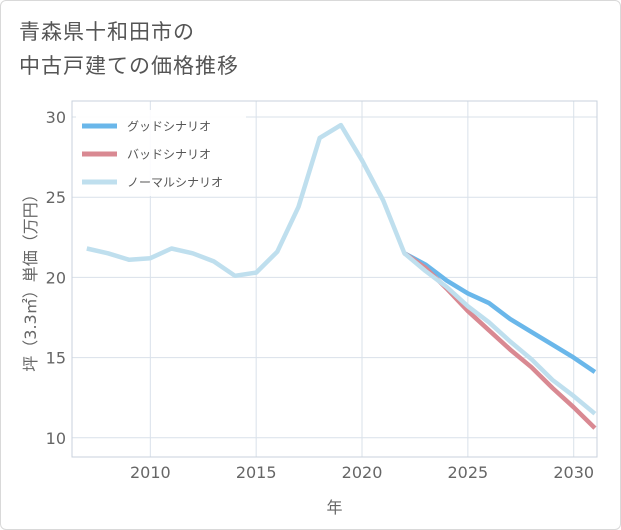 This screenshot has width=621, height=530. I want to click on x-tick-label: 2010, so click(150, 472).